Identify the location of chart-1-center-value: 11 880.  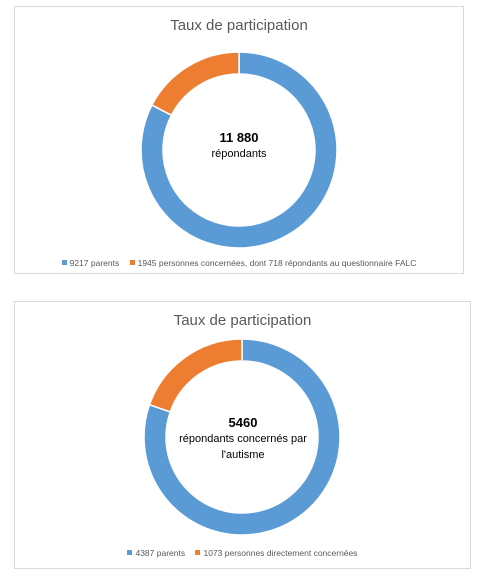
(239, 137).